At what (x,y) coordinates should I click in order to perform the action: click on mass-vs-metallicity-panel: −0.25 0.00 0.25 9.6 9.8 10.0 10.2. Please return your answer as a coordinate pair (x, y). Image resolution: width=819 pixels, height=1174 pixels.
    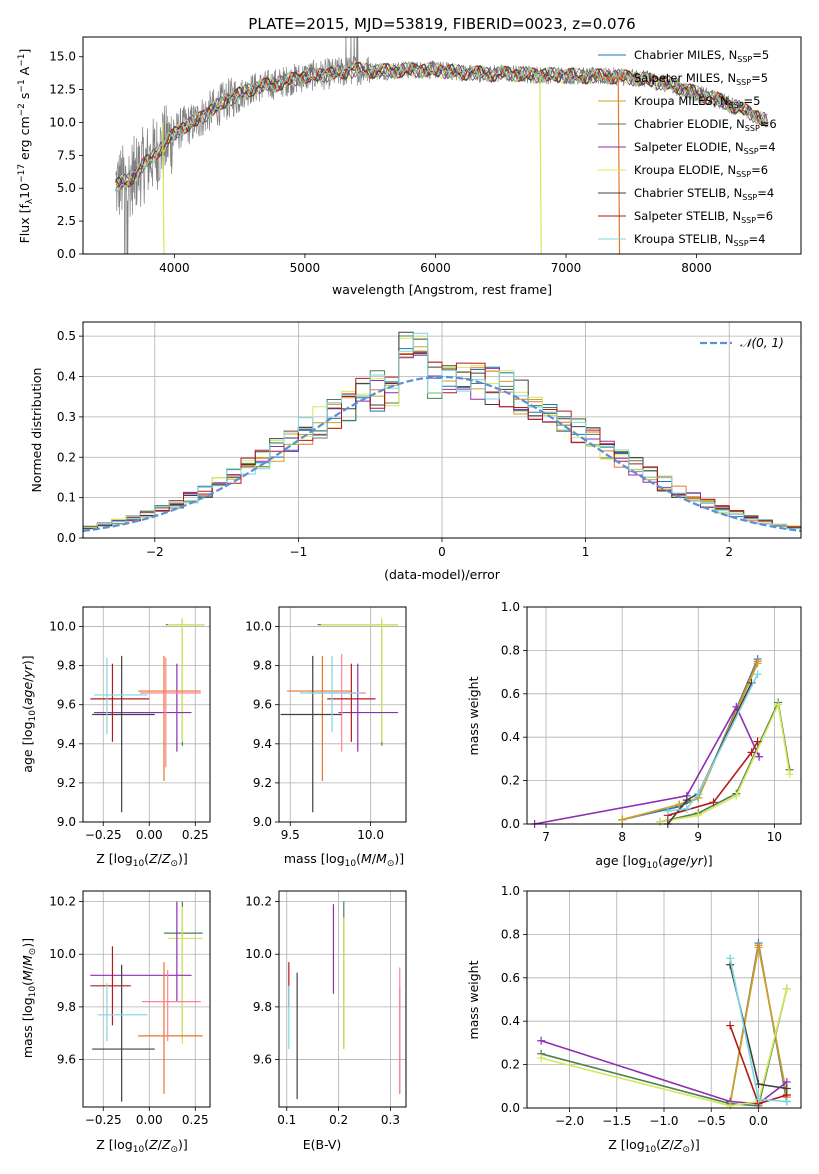
    Looking at the image, I should click on (130, 1008).